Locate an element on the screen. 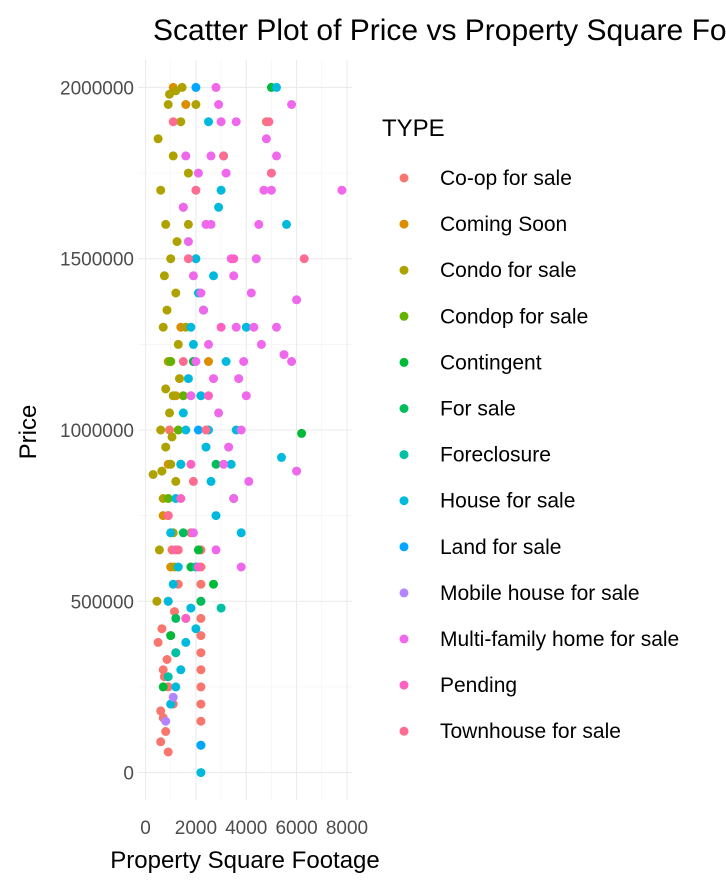 This screenshot has height=893, width=726. y-tick-label: 1500000 is located at coordinates (97, 260).